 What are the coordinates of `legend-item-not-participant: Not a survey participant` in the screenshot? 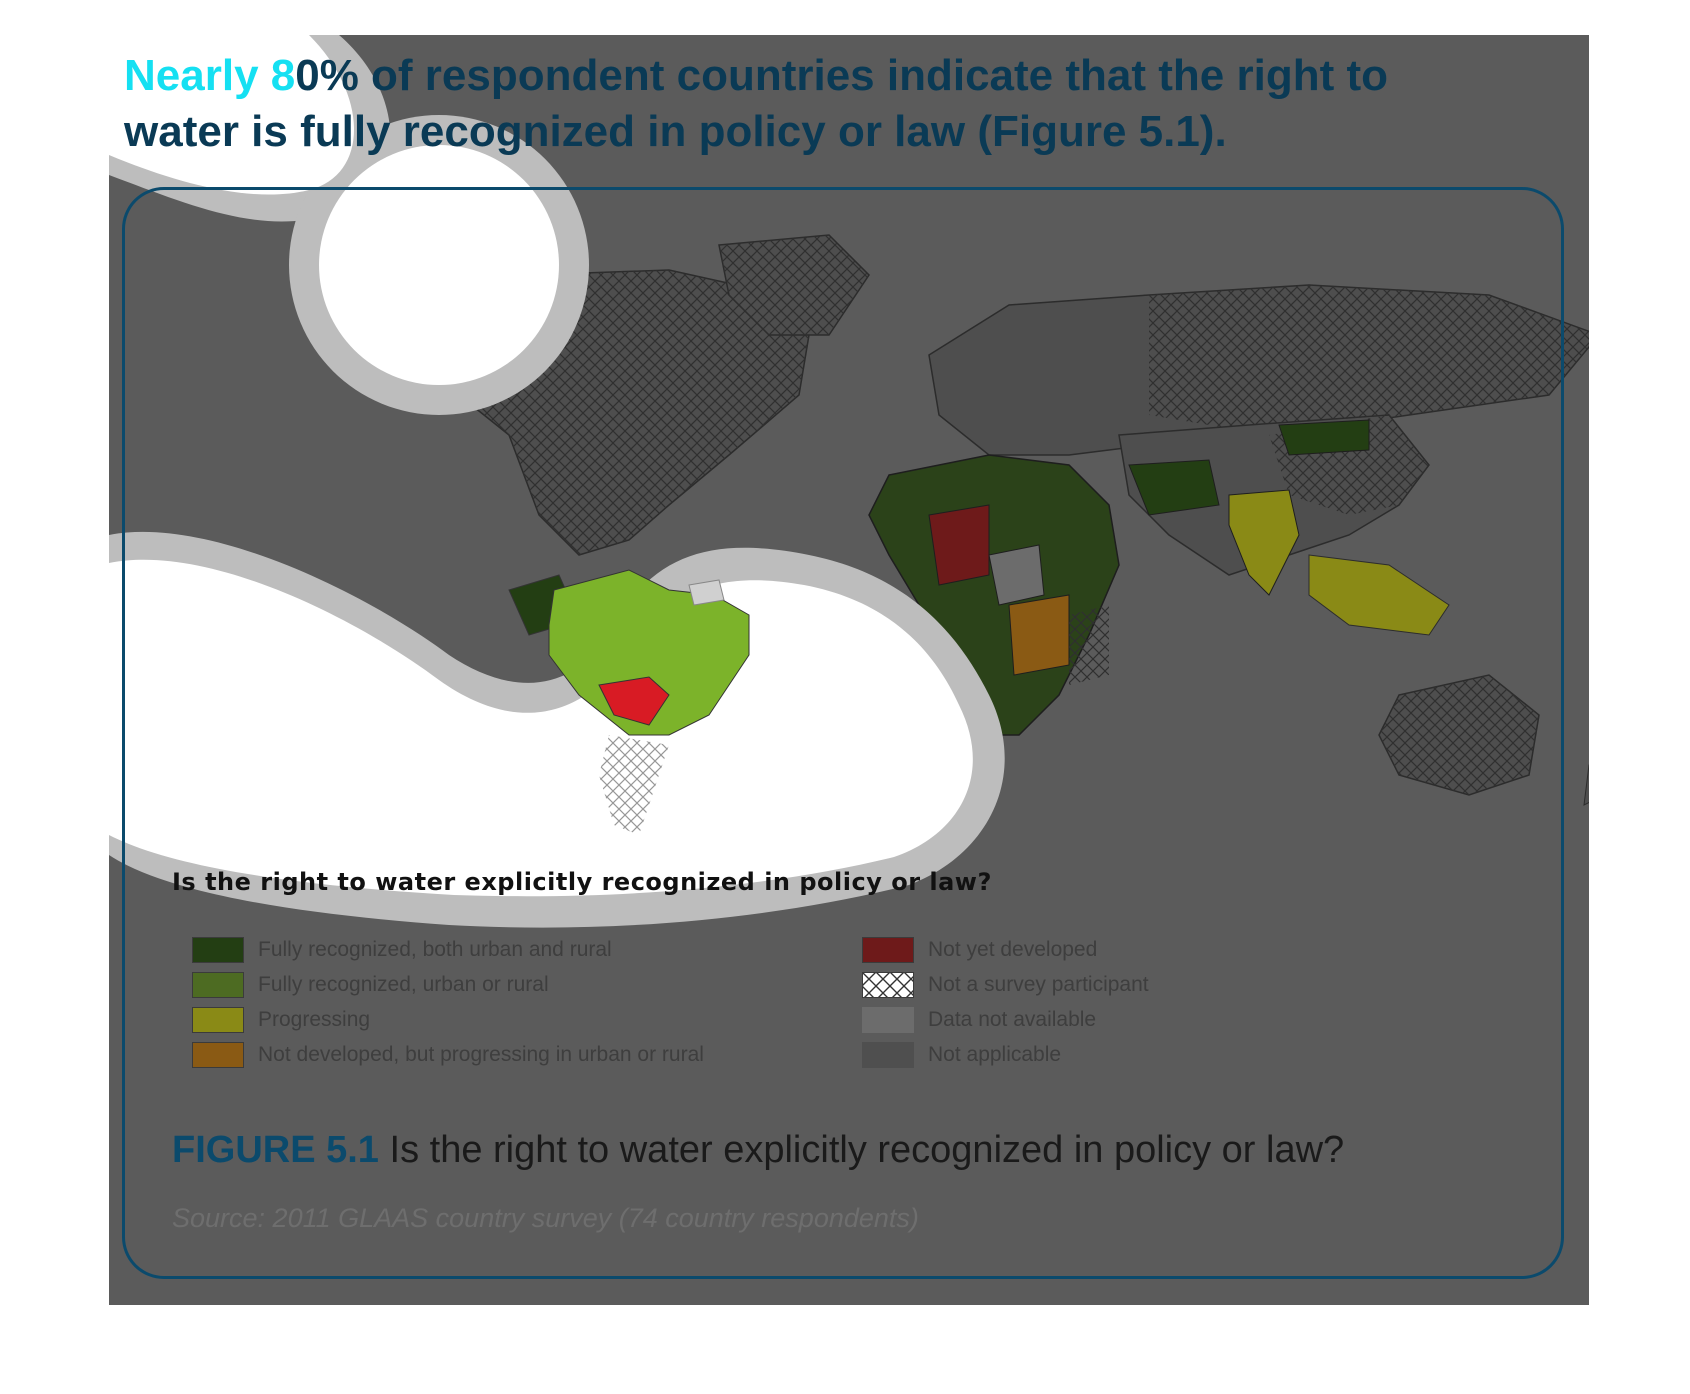 It's located at (1005, 985).